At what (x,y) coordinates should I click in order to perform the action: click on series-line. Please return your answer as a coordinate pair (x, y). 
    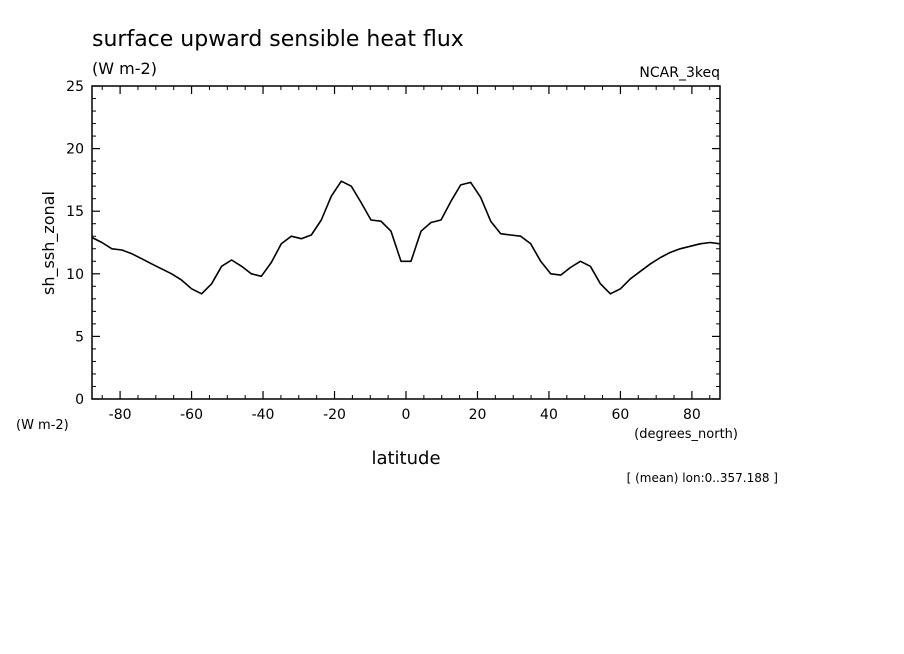
    Looking at the image, I should click on (406, 237).